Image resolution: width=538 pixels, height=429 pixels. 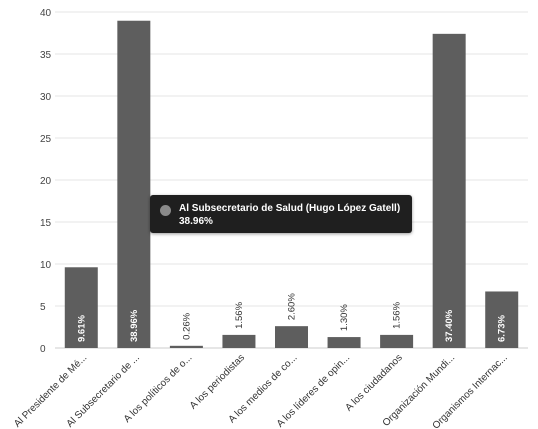 I want to click on y-tick-label: 5, so click(x=43, y=307).